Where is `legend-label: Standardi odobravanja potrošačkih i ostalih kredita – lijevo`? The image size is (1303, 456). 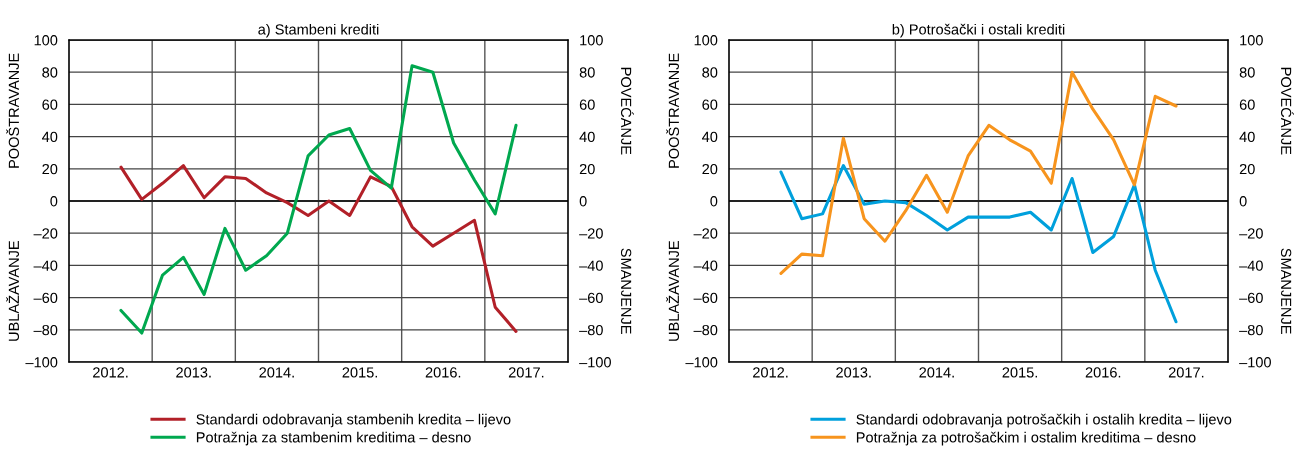 legend-label: Standardi odobravanja potrošačkih i ostalih kredita – lijevo is located at coordinates (1044, 420).